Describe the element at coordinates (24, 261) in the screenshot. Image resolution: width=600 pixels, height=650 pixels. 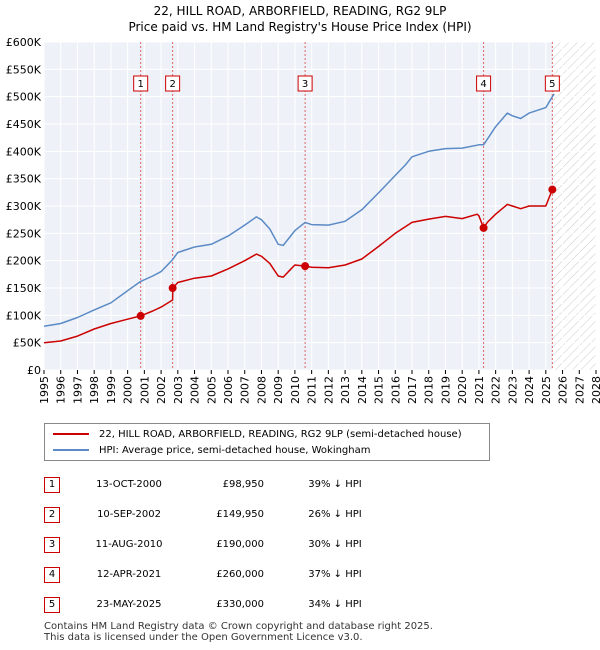
I see `y-tick-label: £200K` at that location.